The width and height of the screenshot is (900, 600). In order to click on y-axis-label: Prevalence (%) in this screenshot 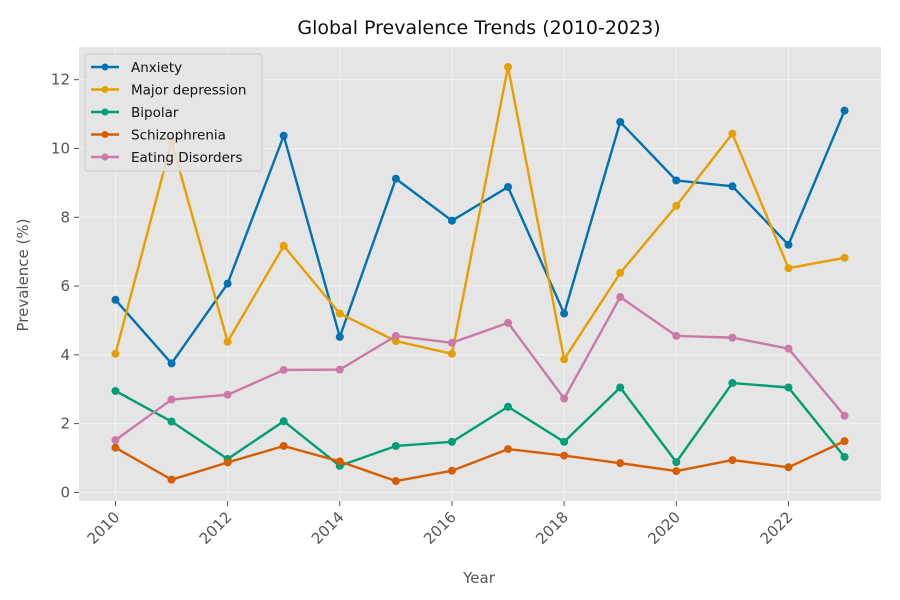, I will do `click(23, 274)`.